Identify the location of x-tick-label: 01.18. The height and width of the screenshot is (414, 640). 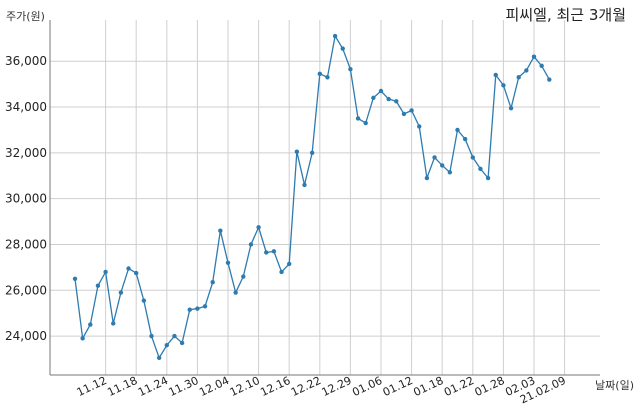
(428, 386).